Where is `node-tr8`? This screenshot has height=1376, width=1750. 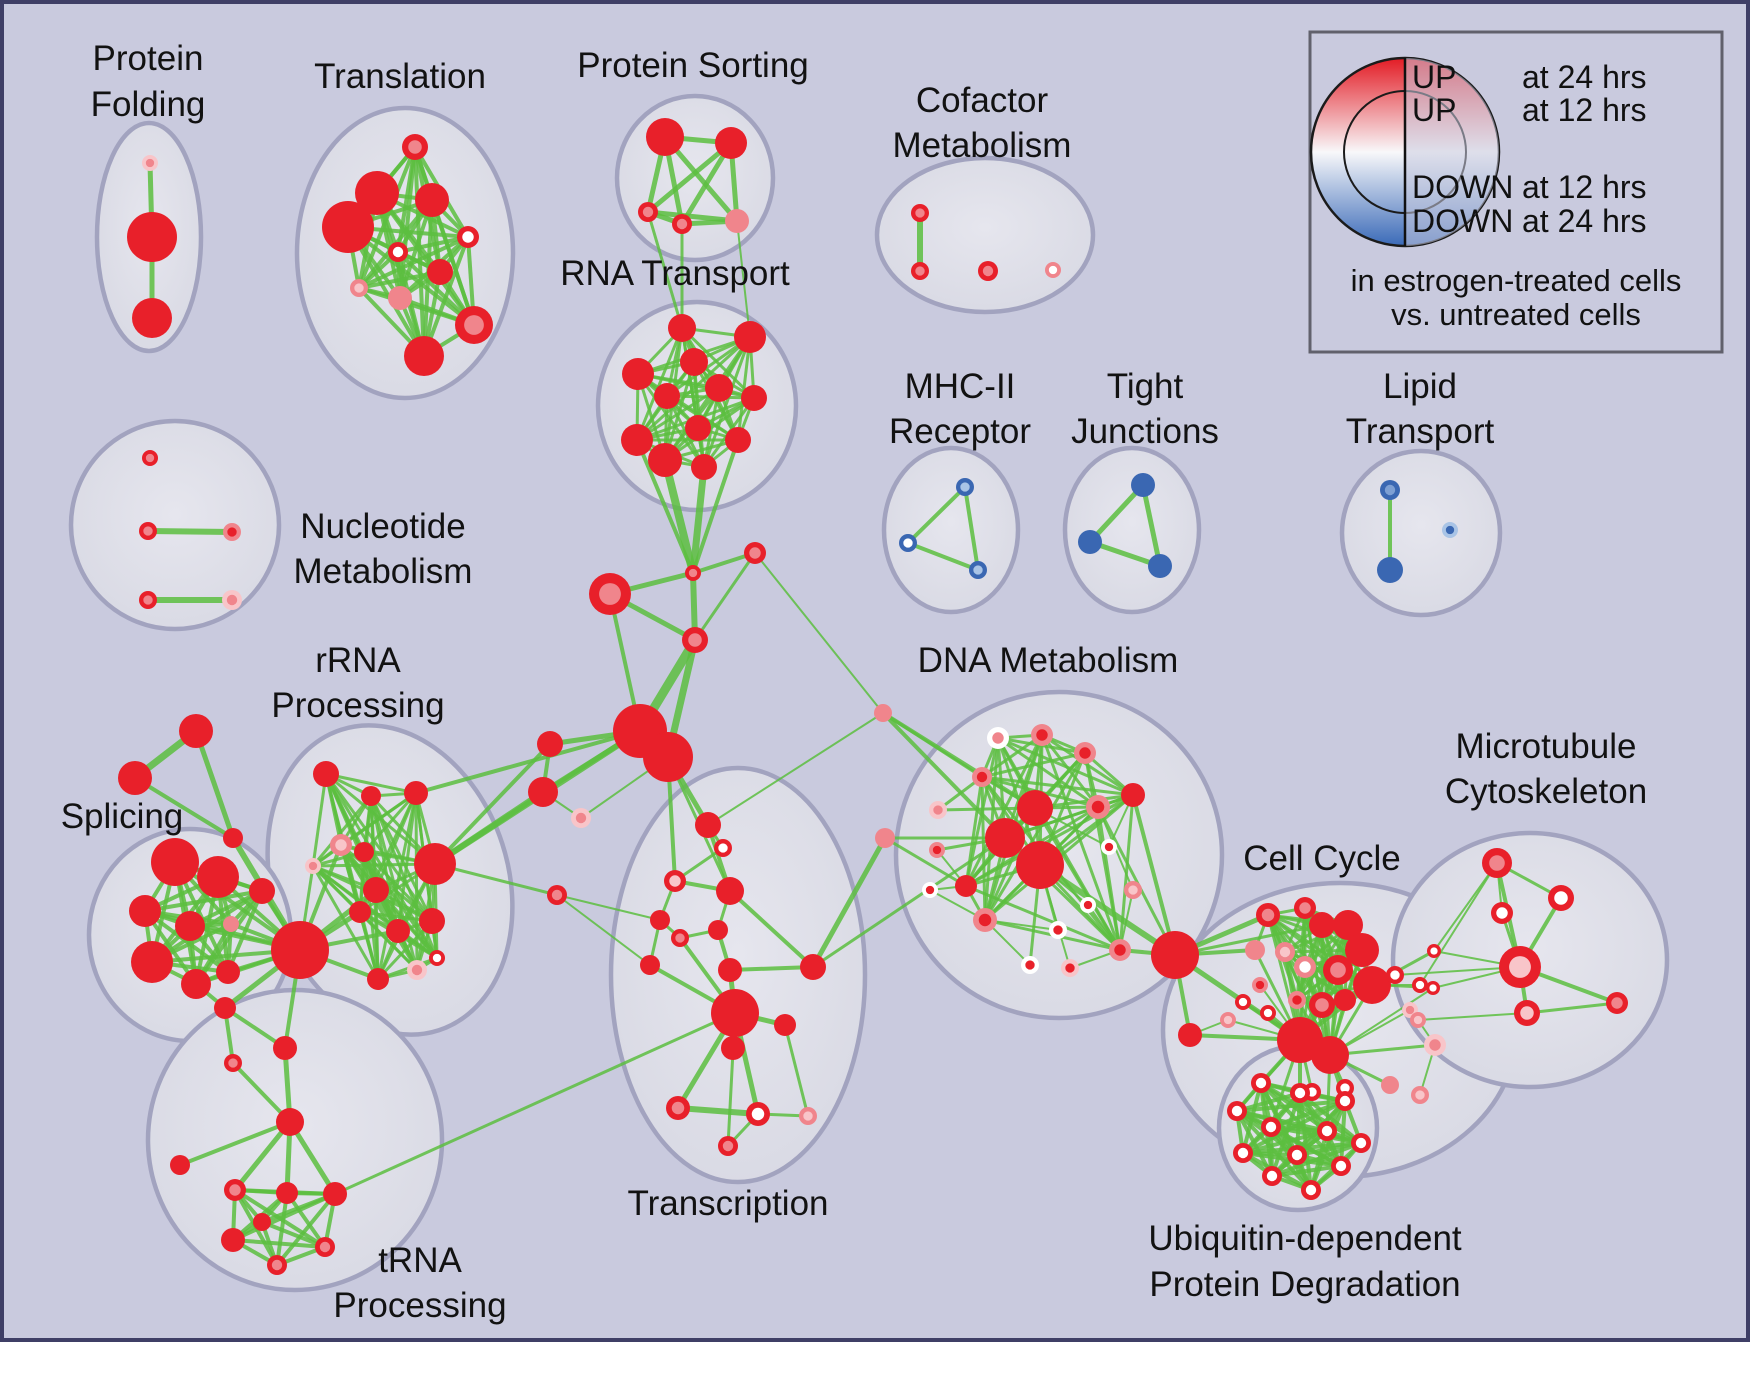
node-tr8 is located at coordinates (400, 298).